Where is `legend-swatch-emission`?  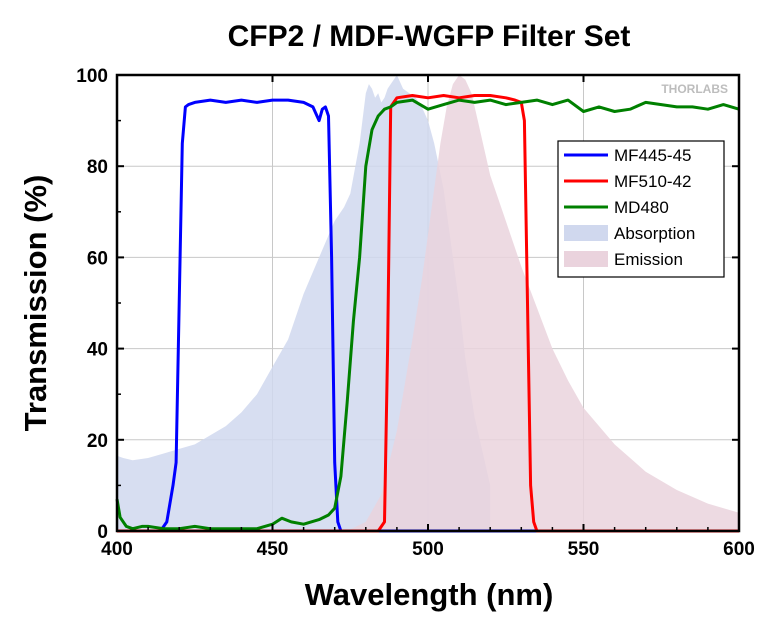 legend-swatch-emission is located at coordinates (586, 259).